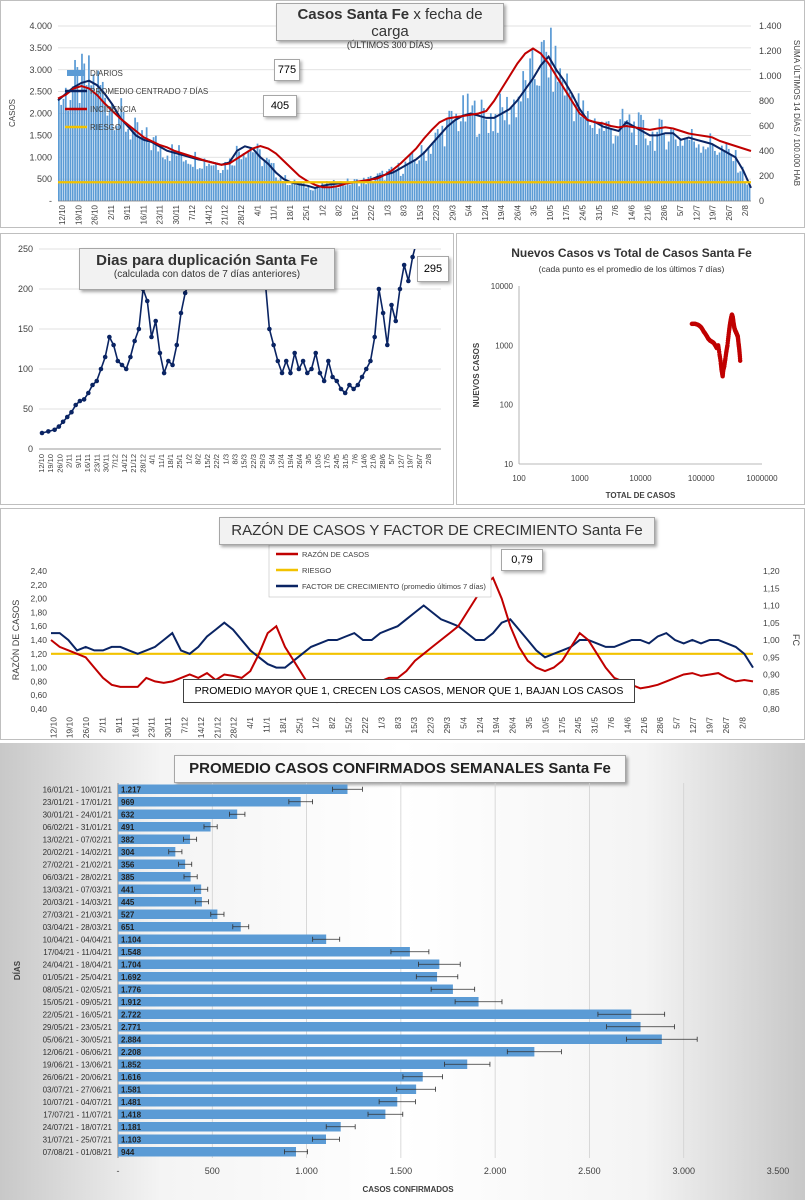  What do you see at coordinates (143, 214) in the screenshot?
I see `daily-xtick-label: 16/11` at bounding box center [143, 214].